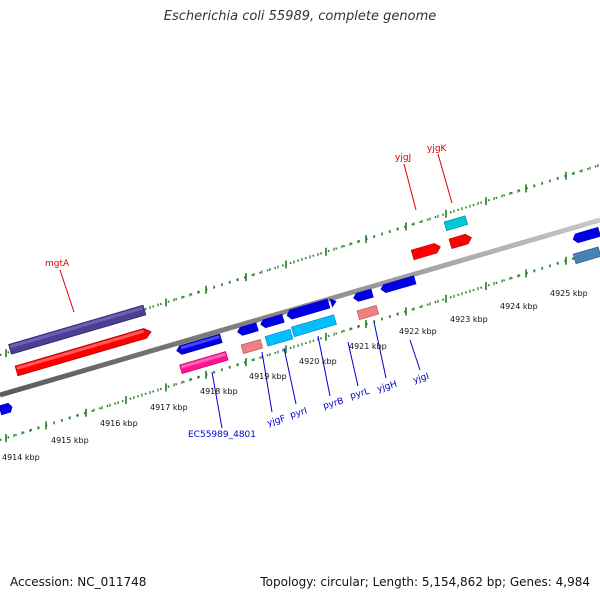 The height and width of the screenshot is (600, 600). What do you see at coordinates (387, 387) in the screenshot?
I see `gene-label-yjgH: yjgH` at bounding box center [387, 387].